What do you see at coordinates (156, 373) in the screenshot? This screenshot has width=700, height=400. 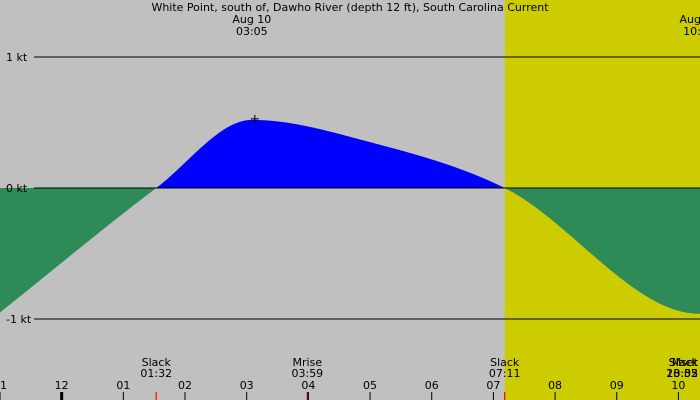 I see `event-time: 01:32` at bounding box center [156, 373].